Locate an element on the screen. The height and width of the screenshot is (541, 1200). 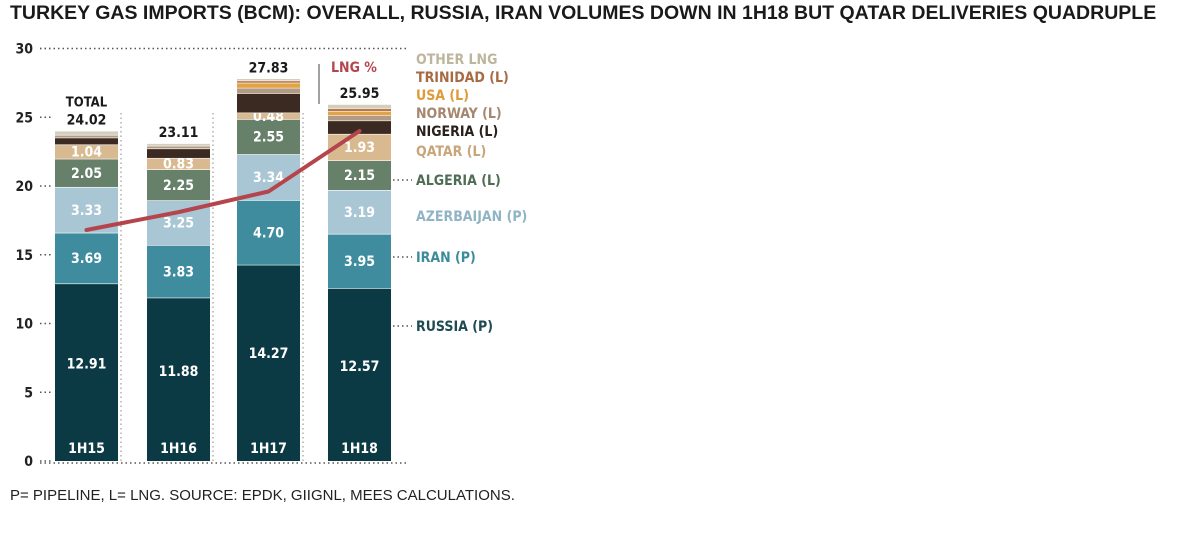
y-tick-label: 15 is located at coordinates (24, 256).